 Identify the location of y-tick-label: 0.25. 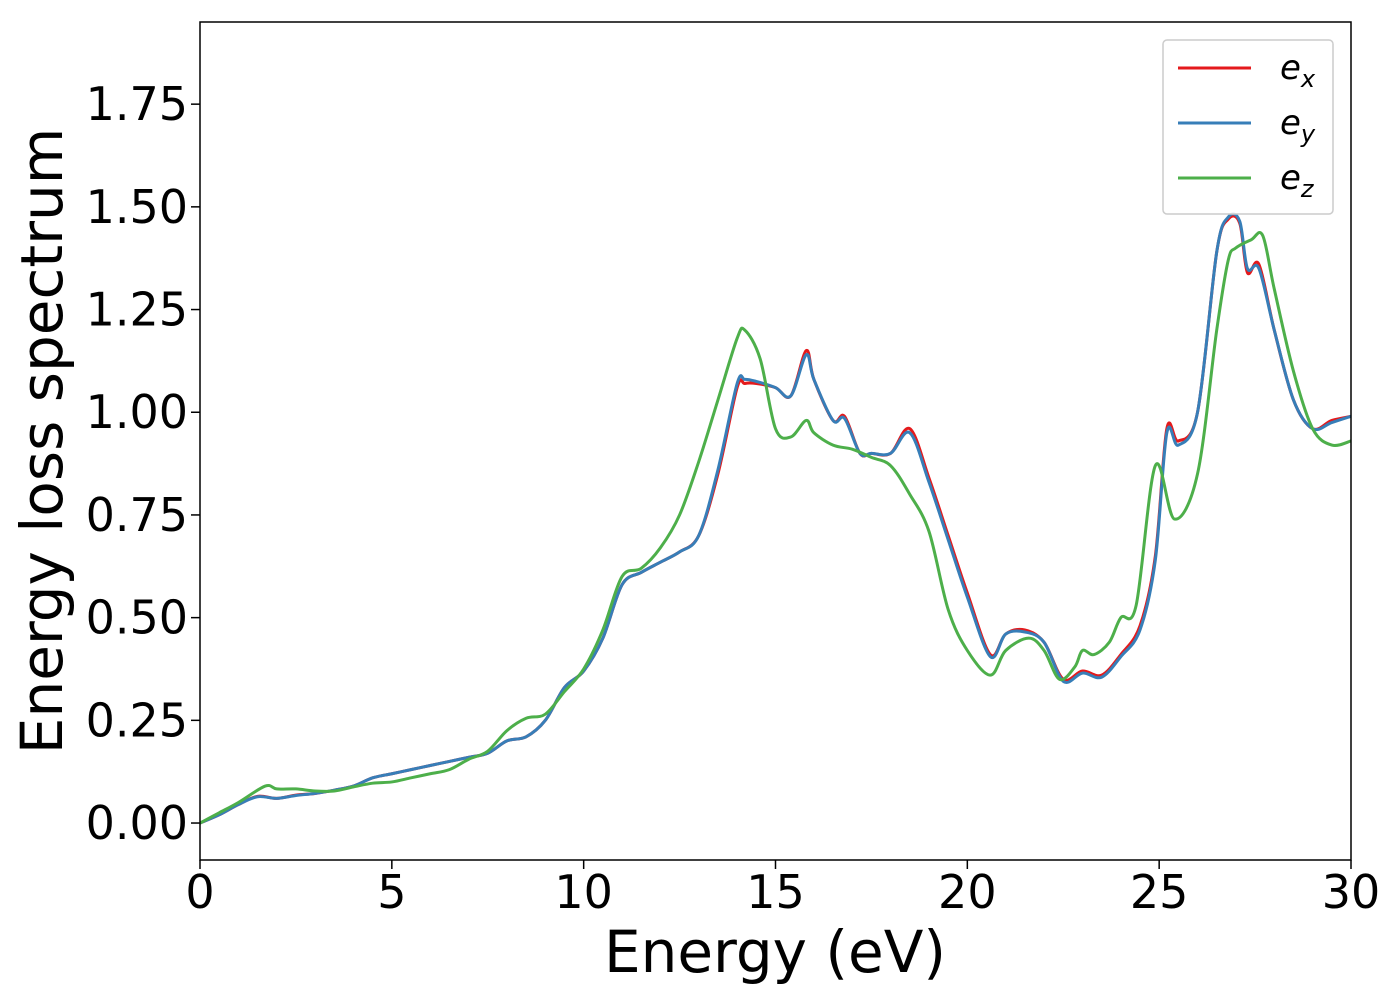
(137, 720).